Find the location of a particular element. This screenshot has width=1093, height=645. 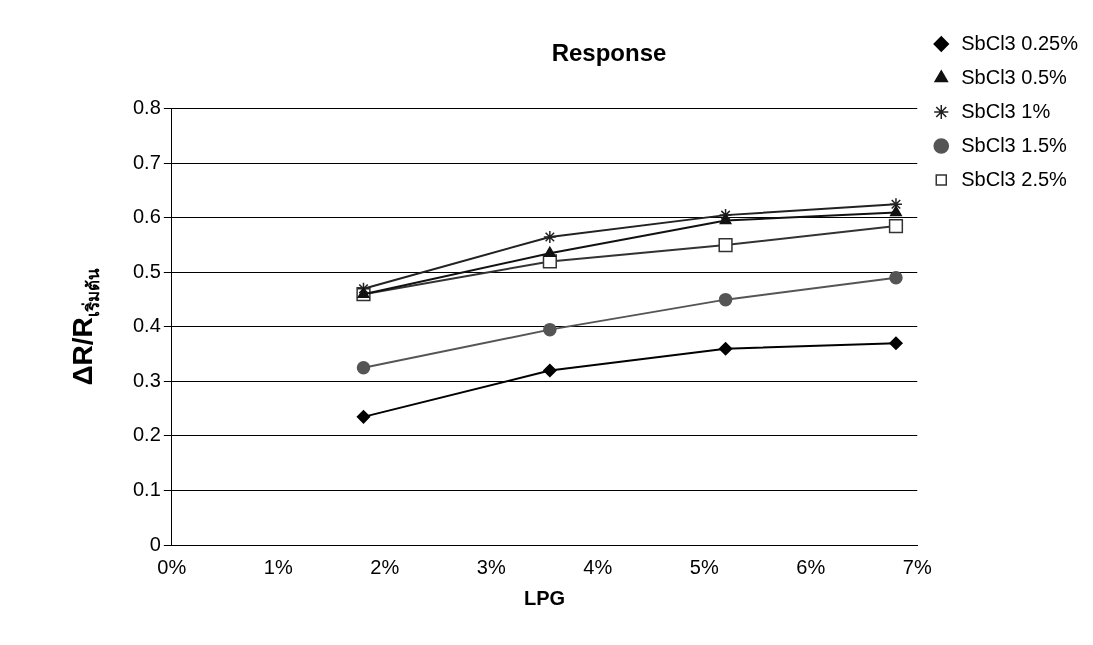

y-tick-label: 0.2 is located at coordinates (146, 434).